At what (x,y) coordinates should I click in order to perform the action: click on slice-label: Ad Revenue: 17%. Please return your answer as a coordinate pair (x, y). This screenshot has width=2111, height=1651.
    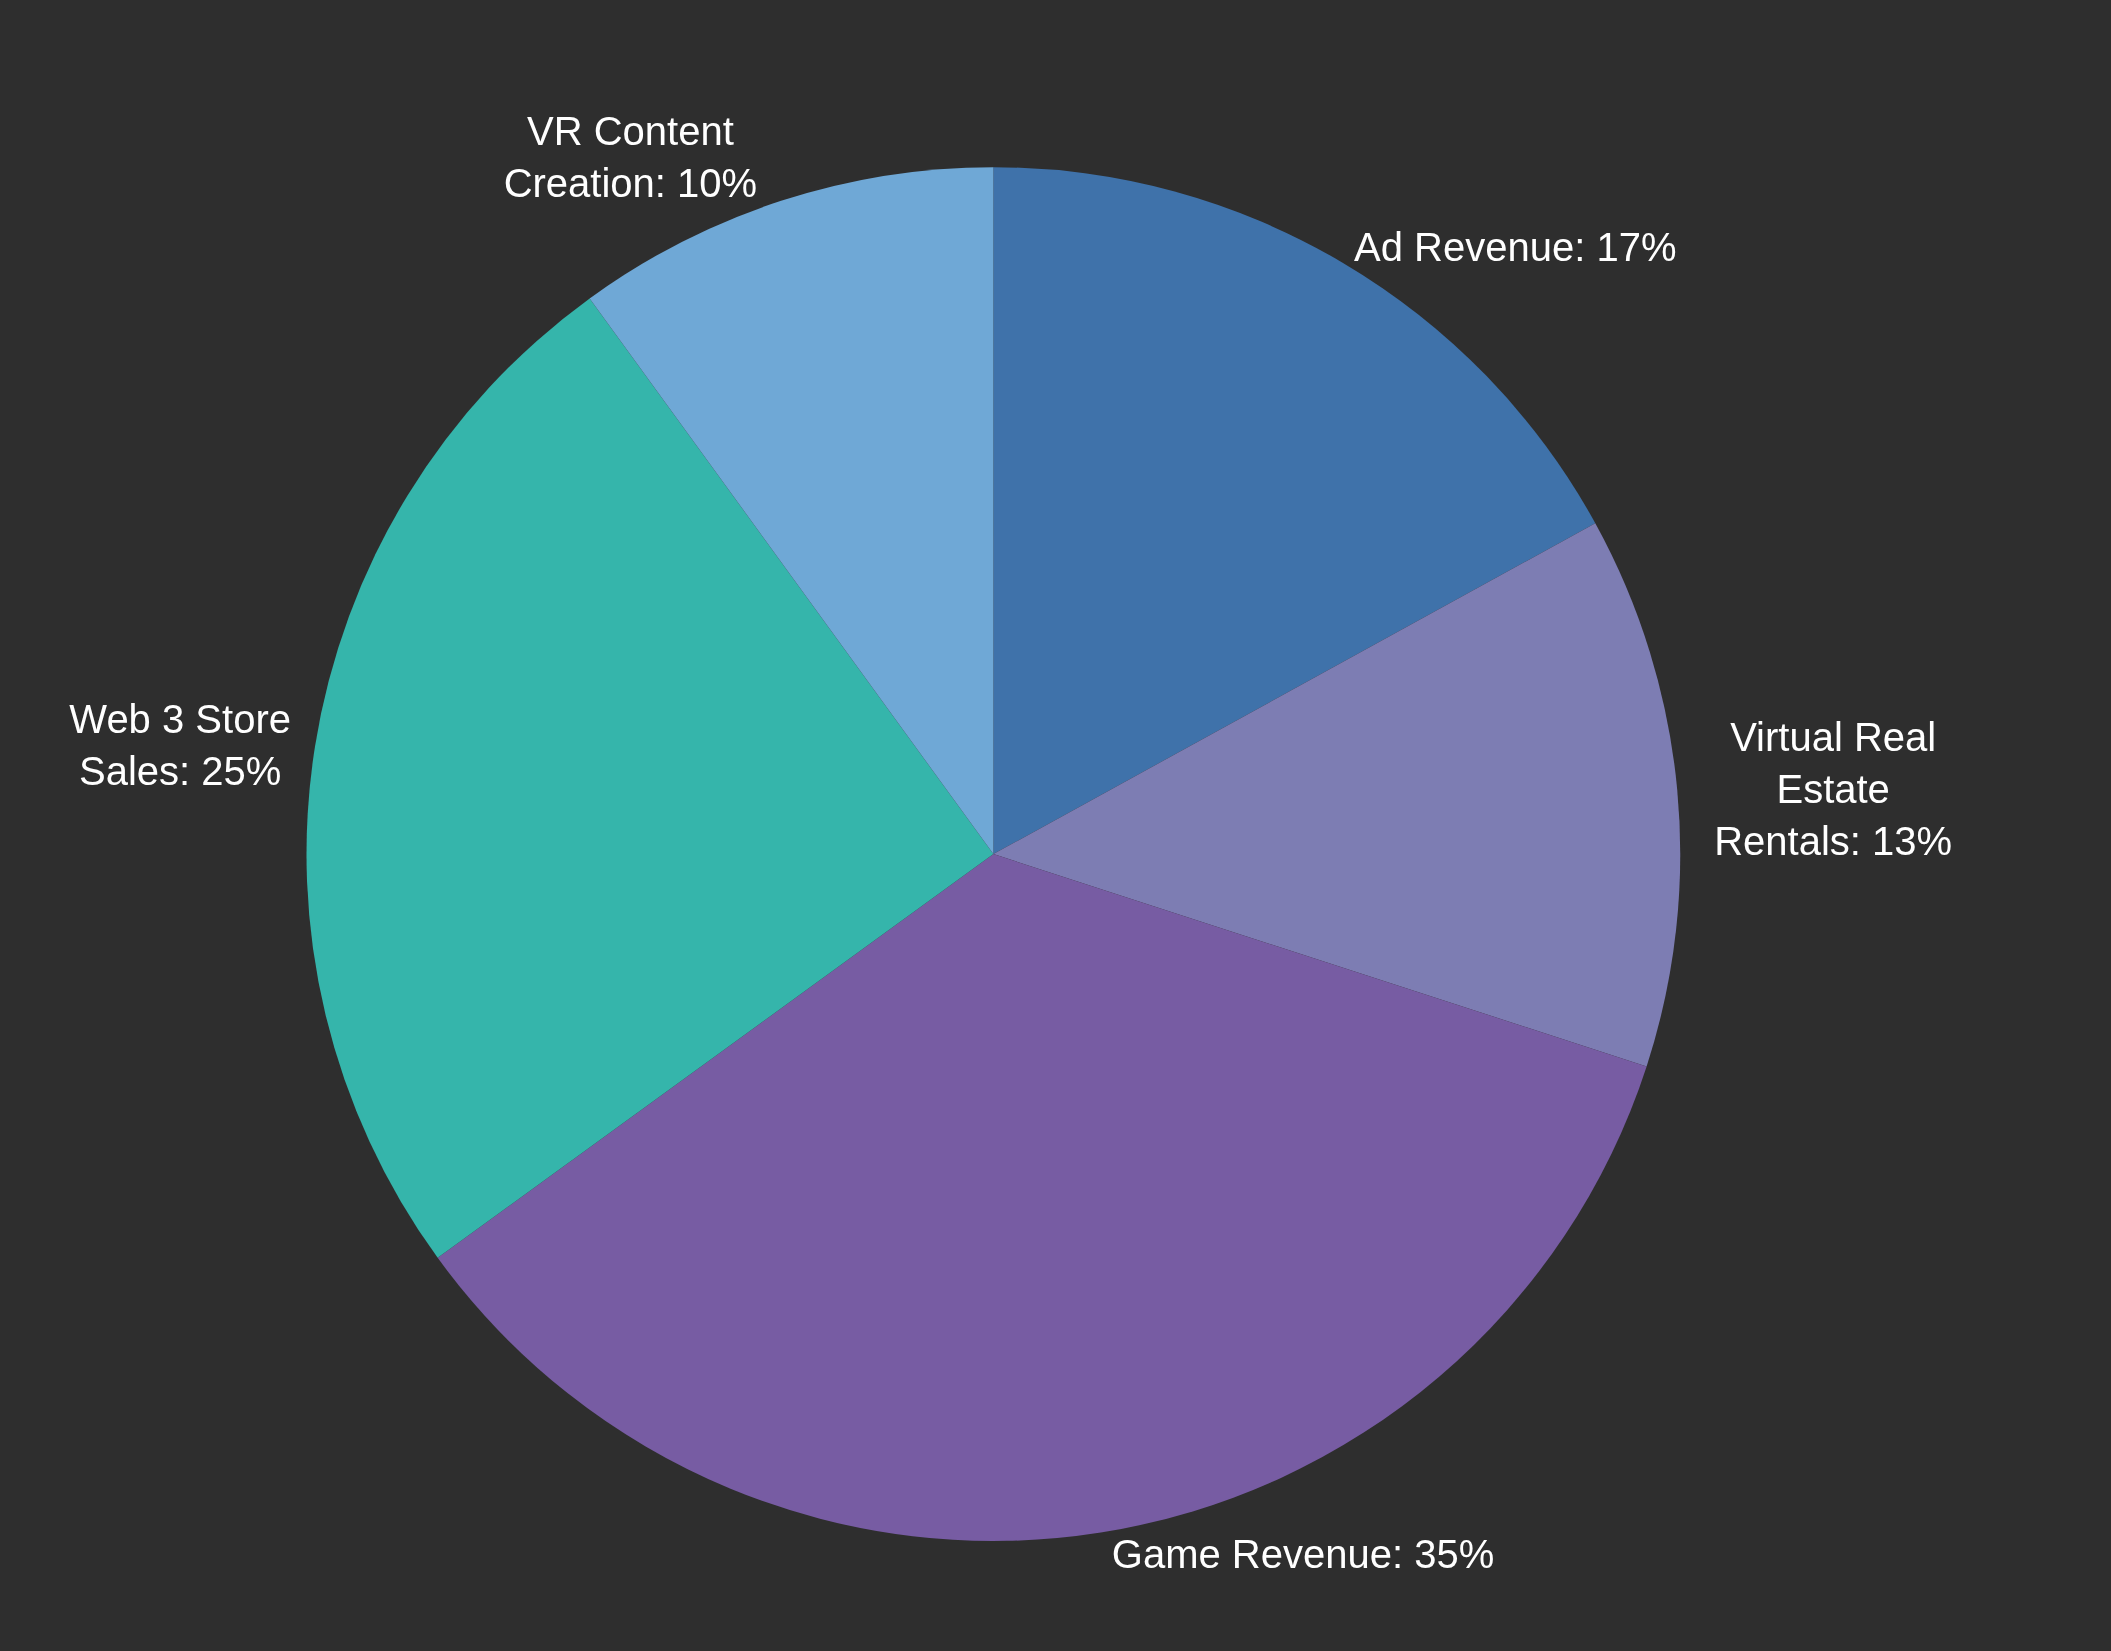
    Looking at the image, I should click on (1515, 246).